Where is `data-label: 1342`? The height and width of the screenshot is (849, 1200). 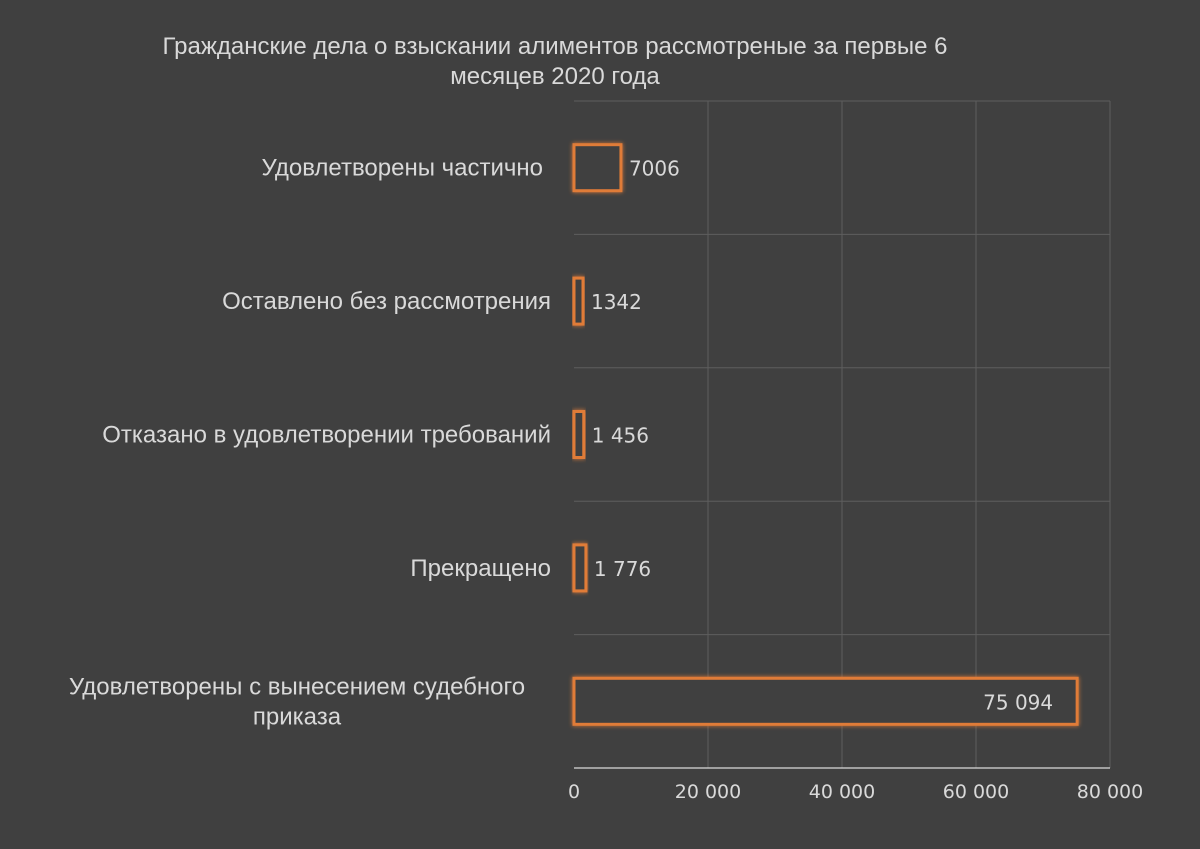
data-label: 1342 is located at coordinates (616, 302).